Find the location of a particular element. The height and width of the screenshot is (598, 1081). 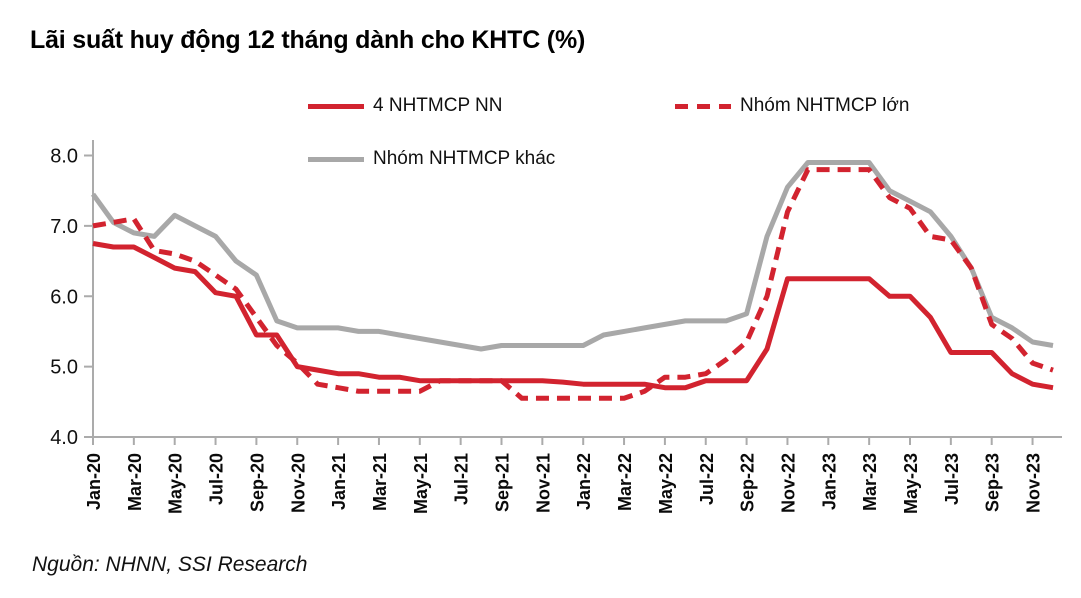

svg-text: Nov-20 is located at coordinates (298, 483).